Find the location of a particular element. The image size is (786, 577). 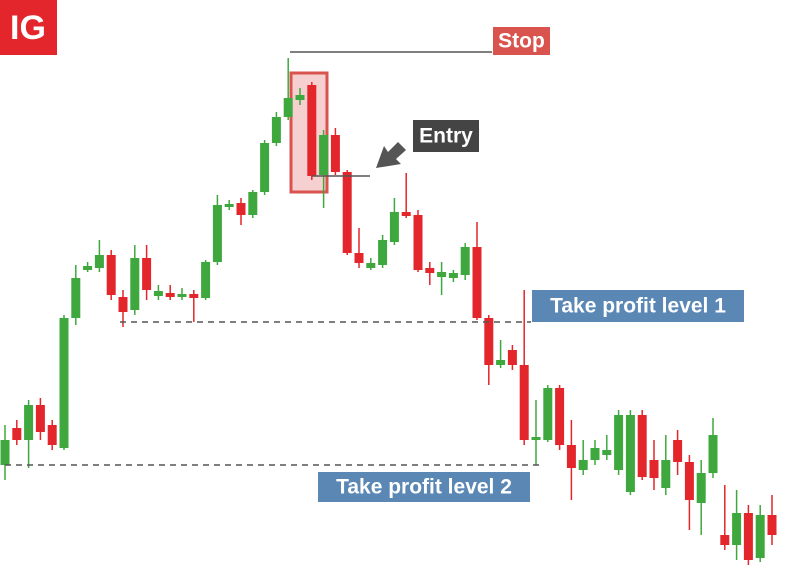

logo-box is located at coordinates (28, 27).